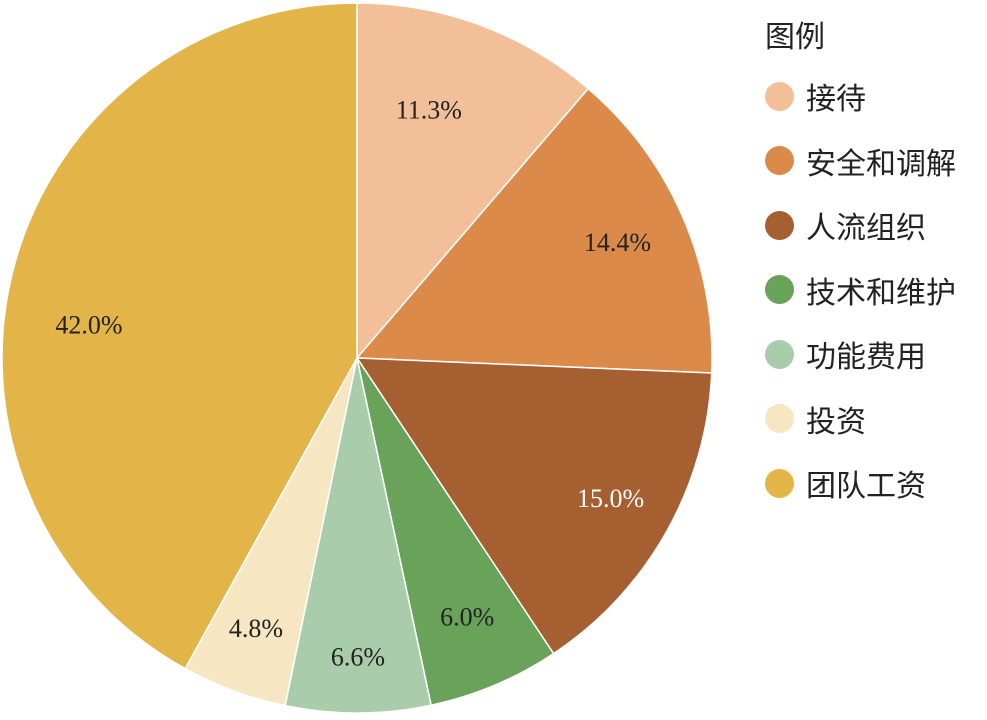 Image resolution: width=987 pixels, height=720 pixels. What do you see at coordinates (467, 617) in the screenshot?
I see `pie-percent-label-4: 6.0%` at bounding box center [467, 617].